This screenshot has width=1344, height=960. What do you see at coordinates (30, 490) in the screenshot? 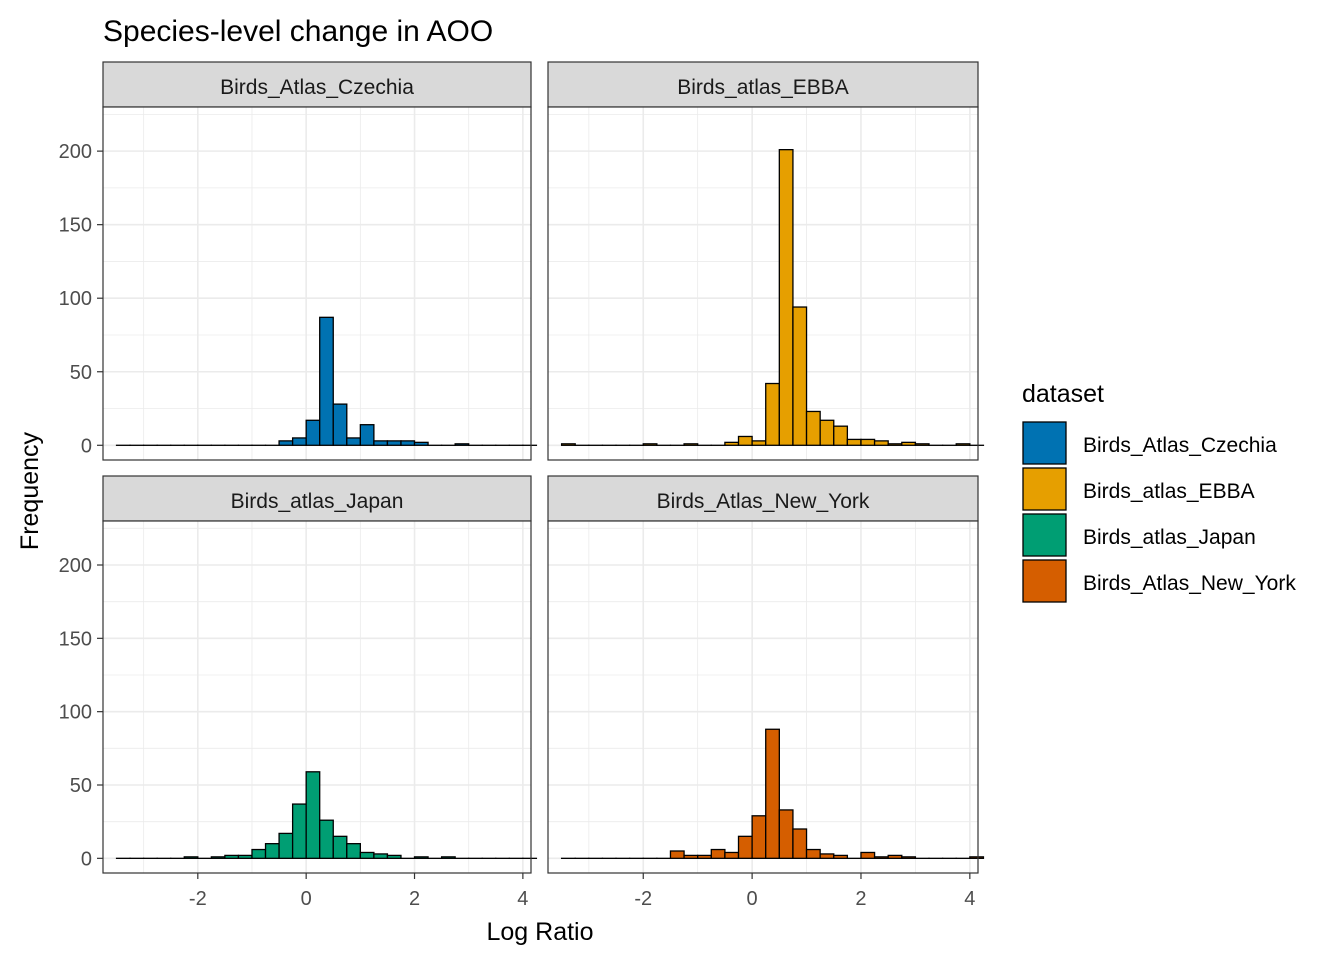
I see `y-axis-label: Frequency` at bounding box center [30, 490].